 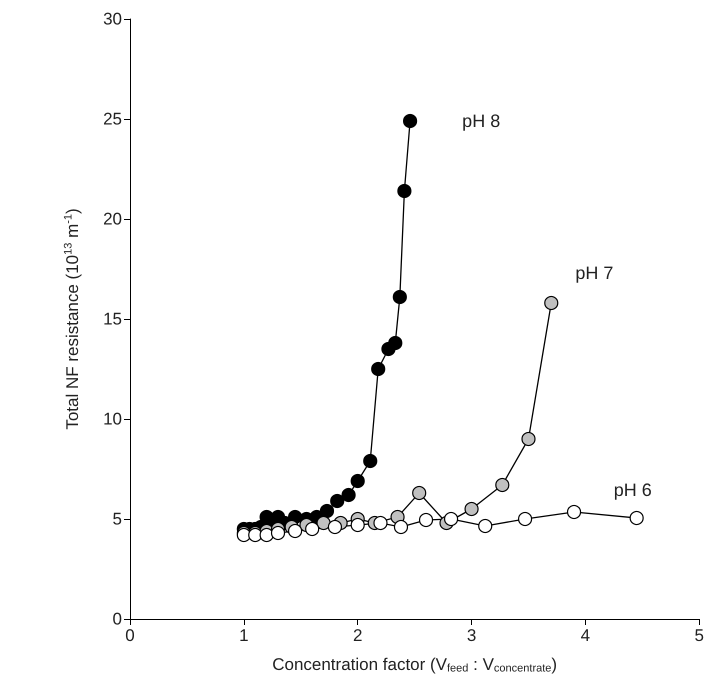 I want to click on x-tick-label: 0, so click(x=130, y=635).